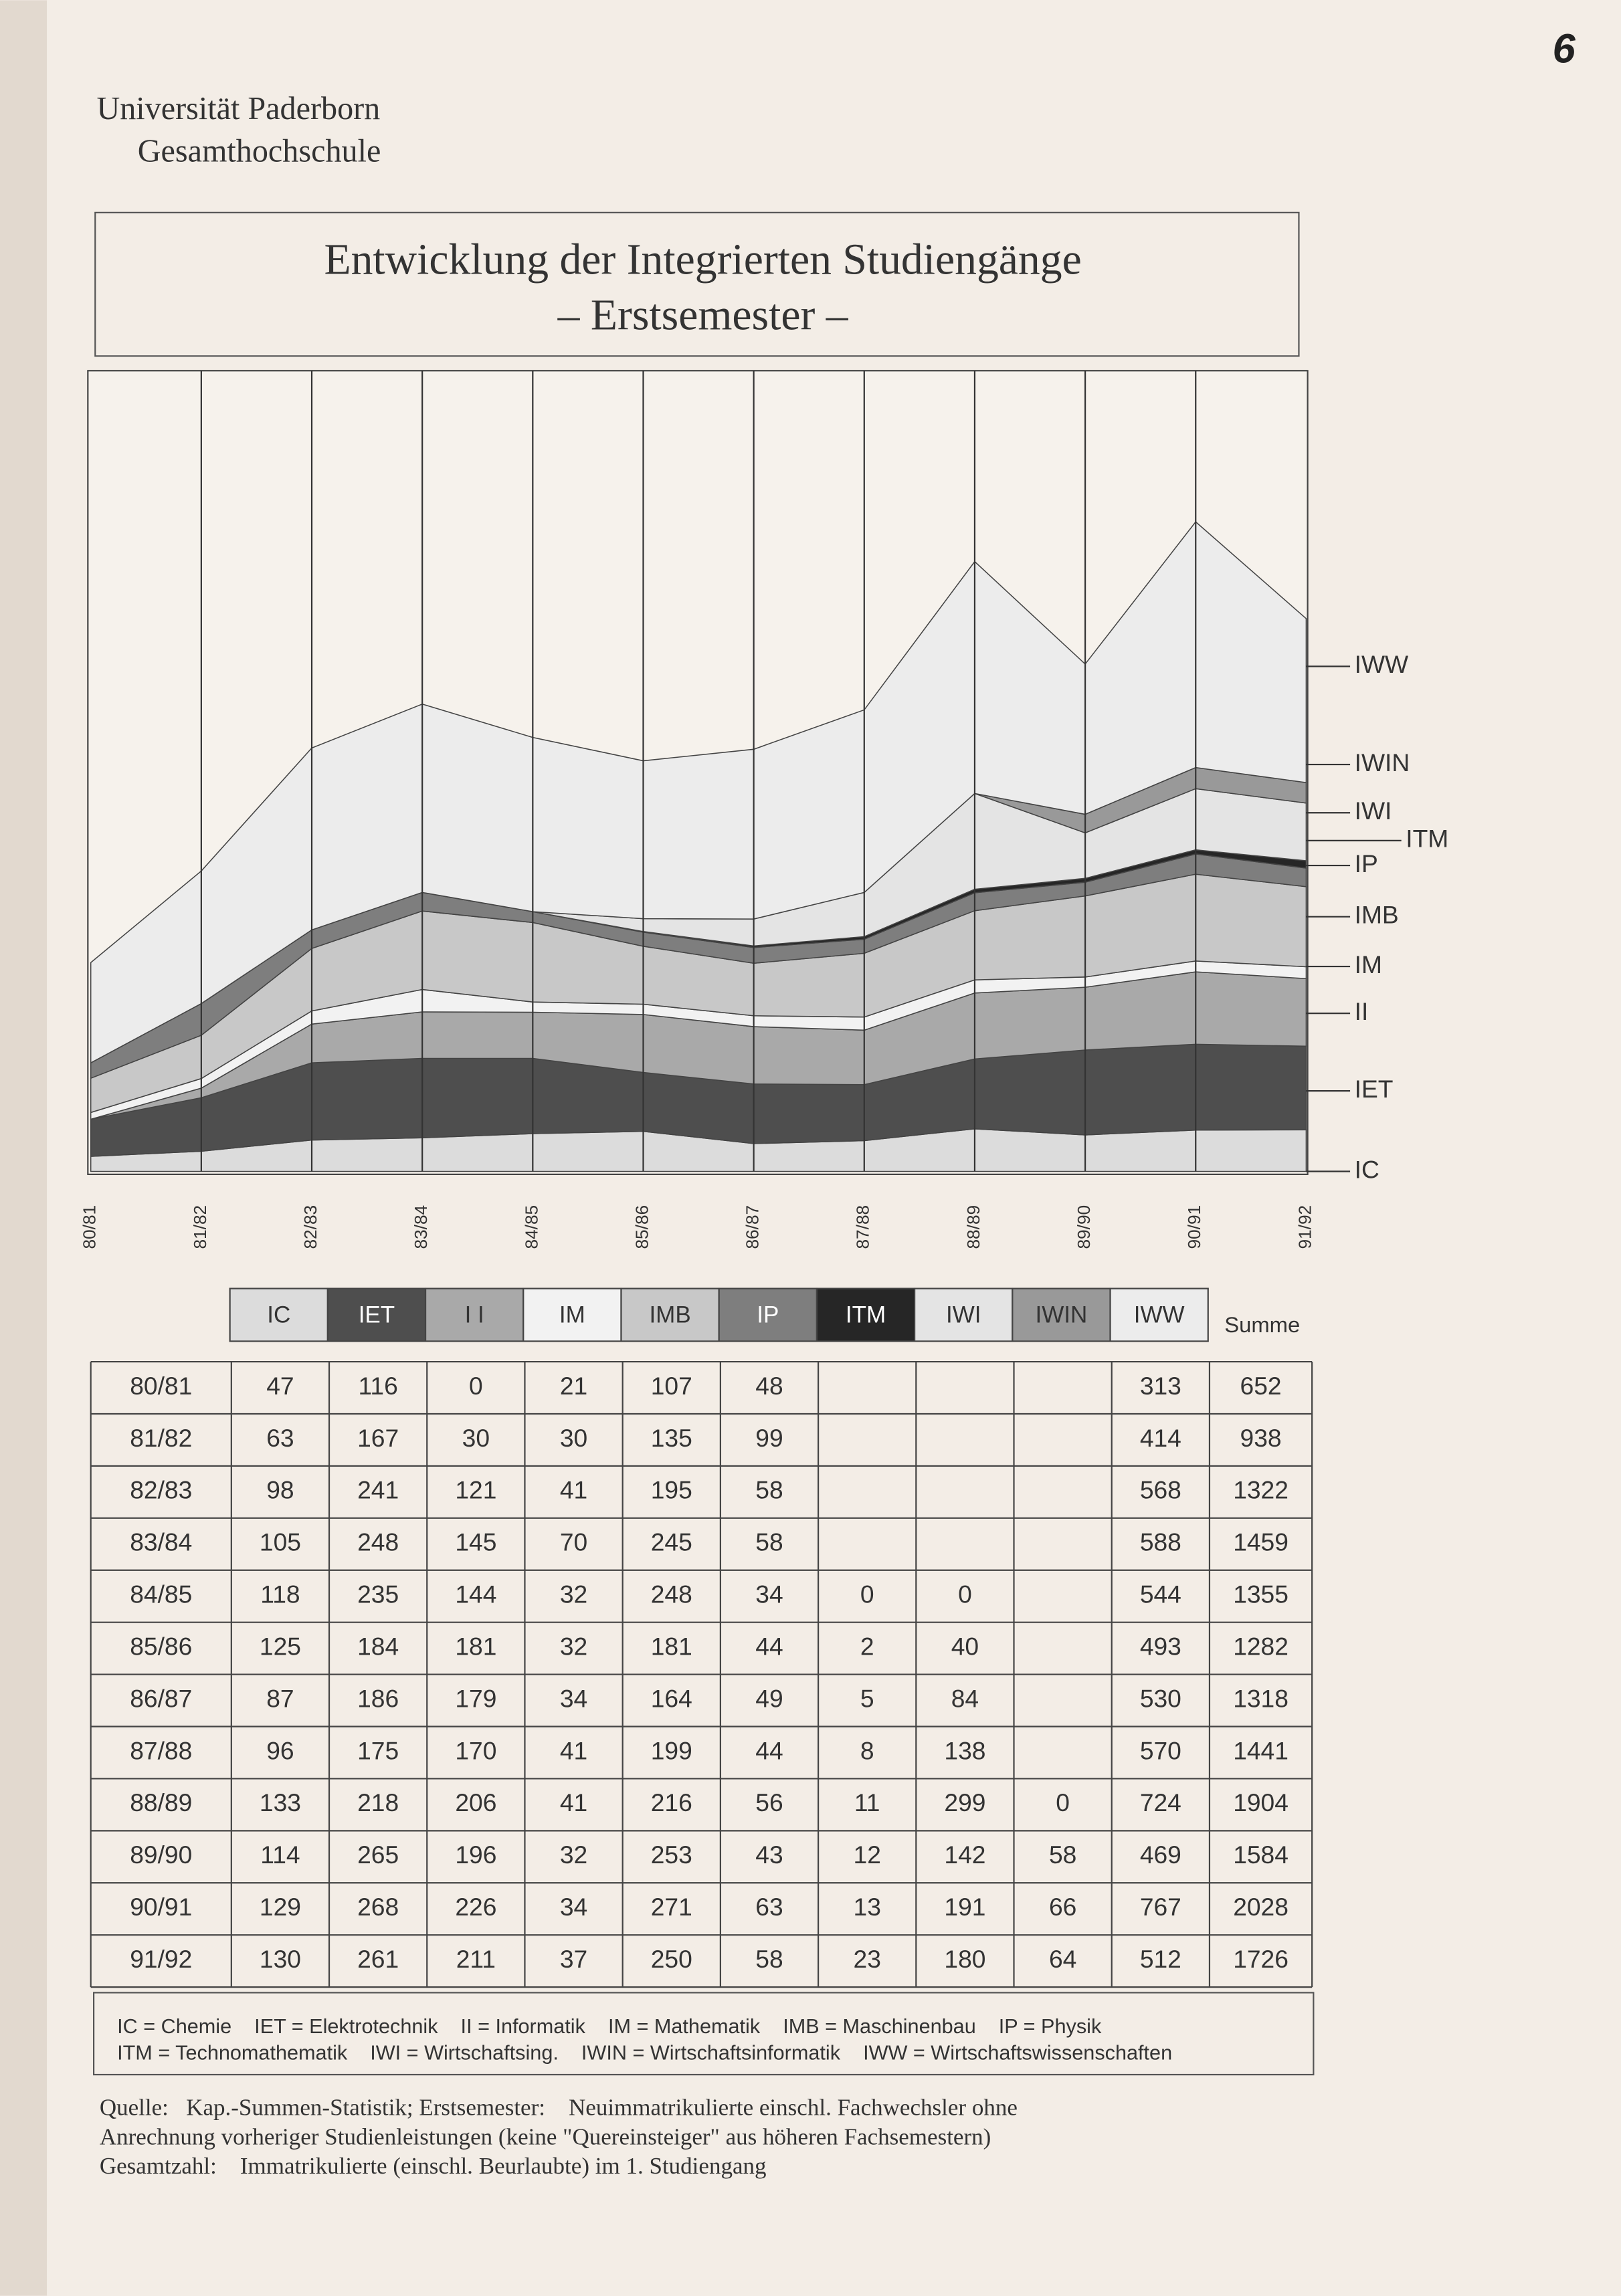 The image size is (1621, 2296). I want to click on table-cell: 1459, so click(1261, 1542).